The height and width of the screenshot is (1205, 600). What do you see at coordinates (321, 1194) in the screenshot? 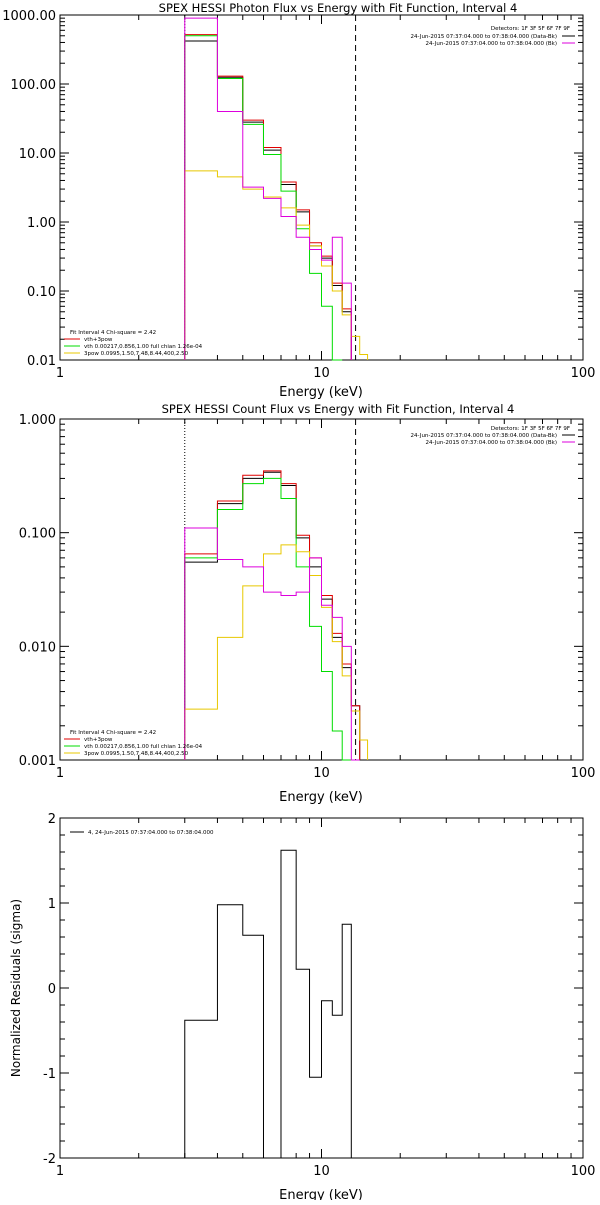
I see `residuals-xlabel: Energy (keV)` at bounding box center [321, 1194].